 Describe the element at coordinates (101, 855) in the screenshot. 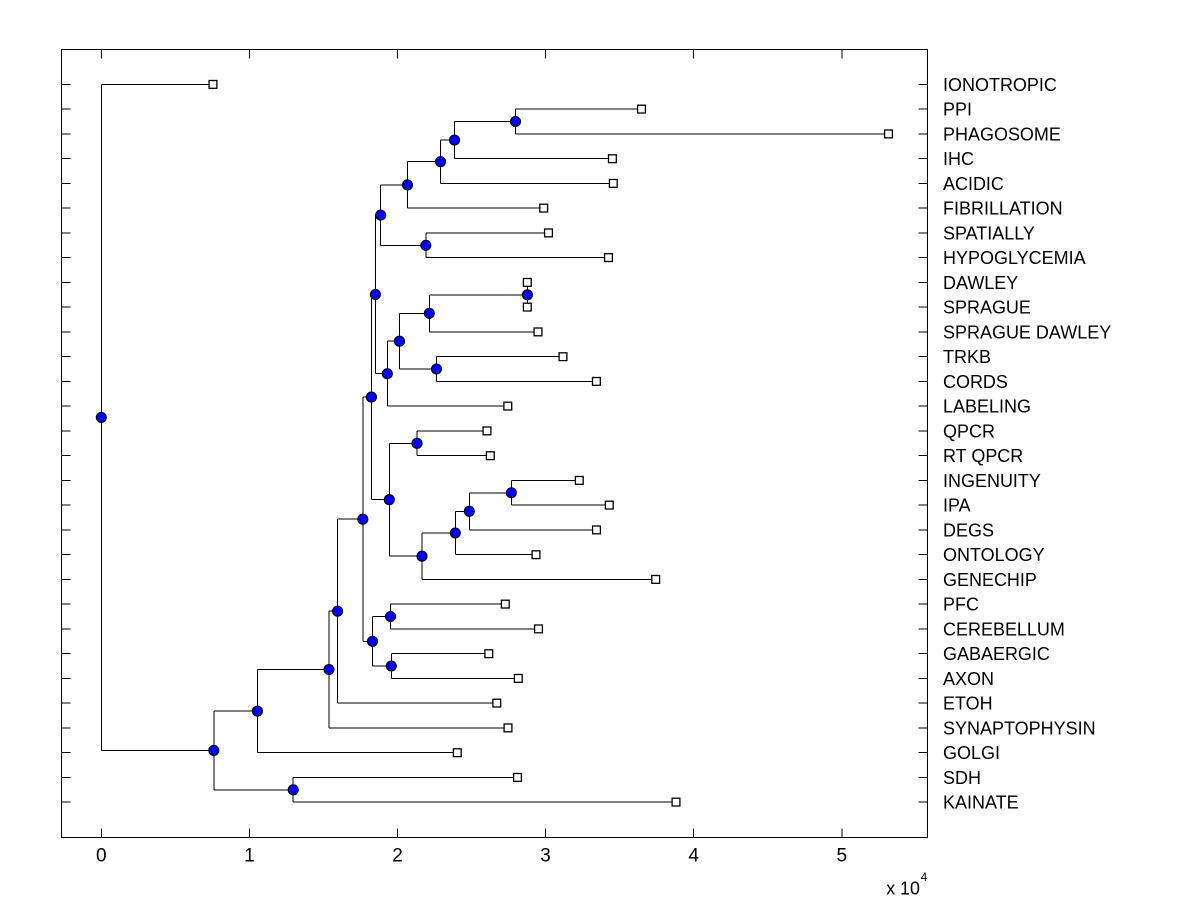

I see `svg-text: 0` at that location.